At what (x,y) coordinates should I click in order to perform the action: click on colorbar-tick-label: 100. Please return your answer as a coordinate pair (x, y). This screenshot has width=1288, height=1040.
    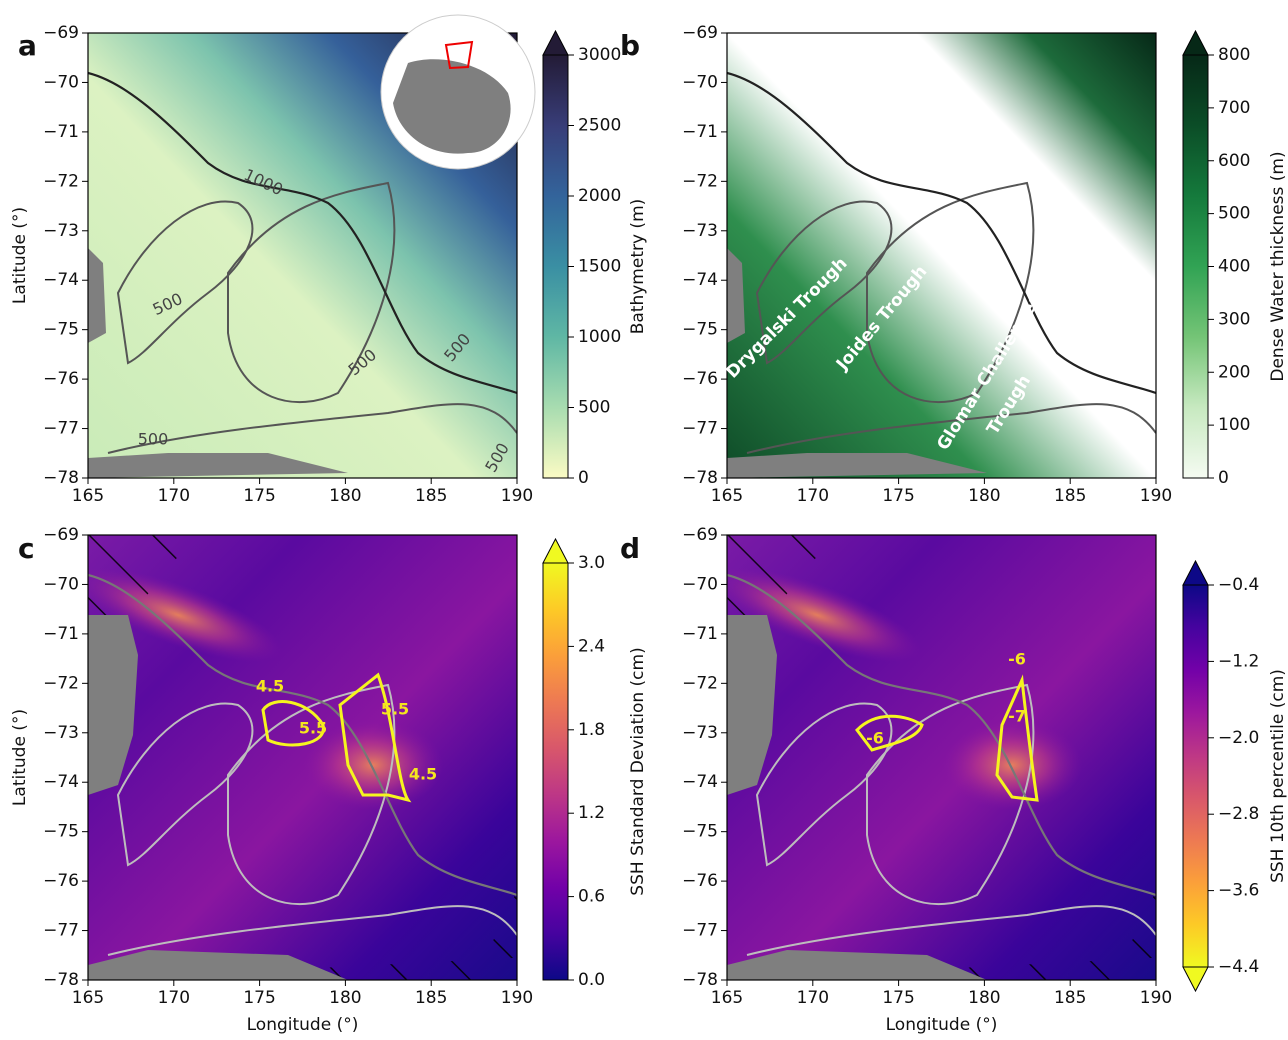
    Looking at the image, I should click on (1234, 425).